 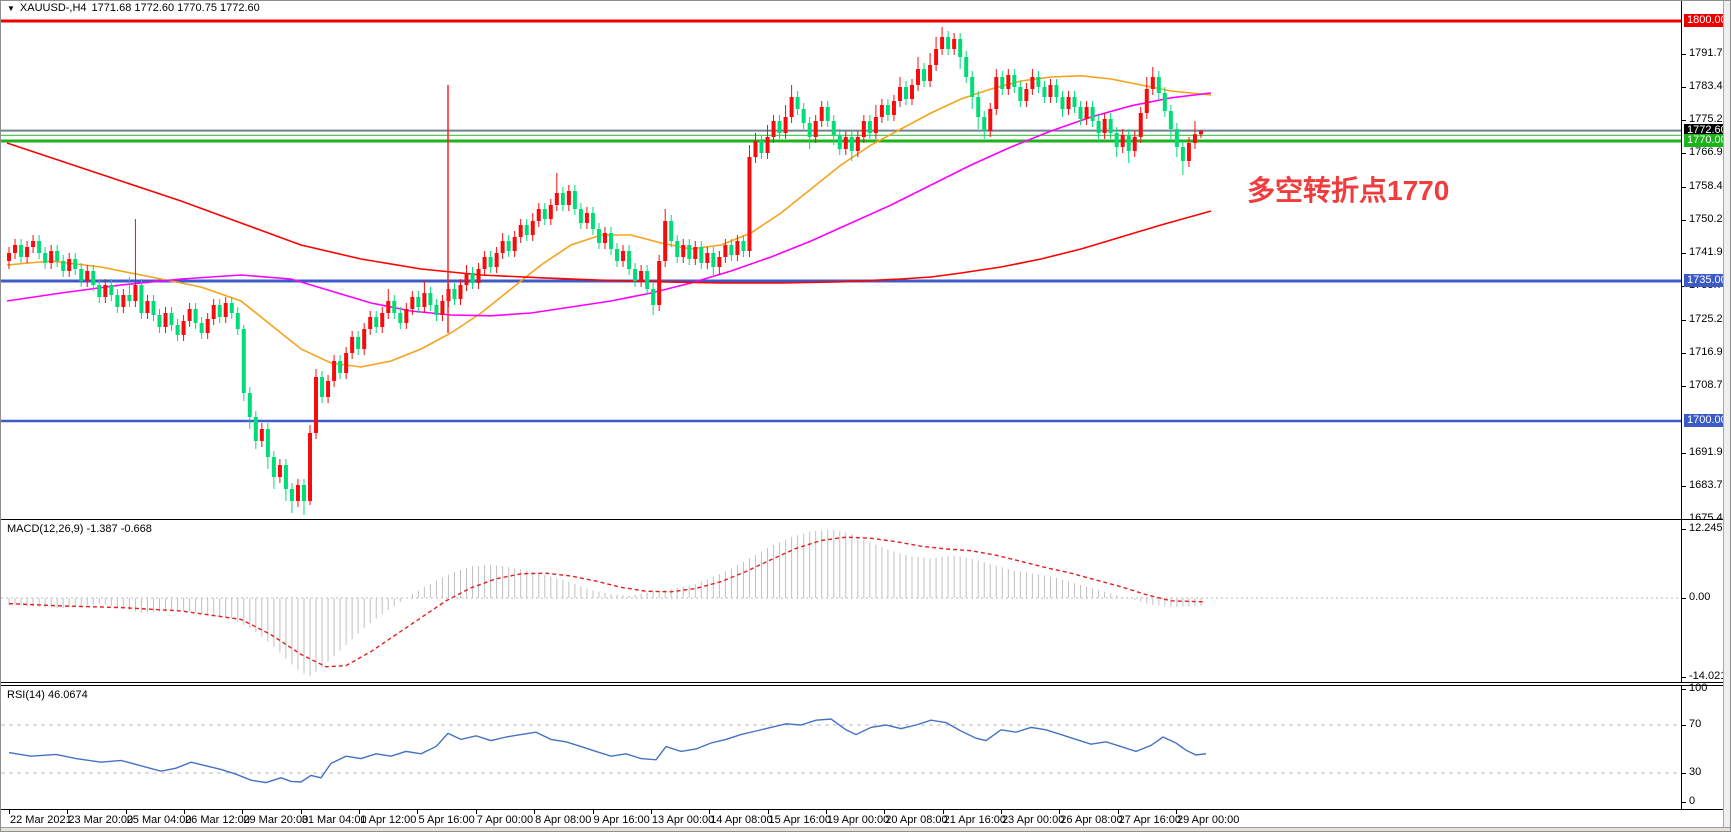 What do you see at coordinates (621, 820) in the screenshot?
I see `time-tick-label: 9 Apr 16:00` at bounding box center [621, 820].